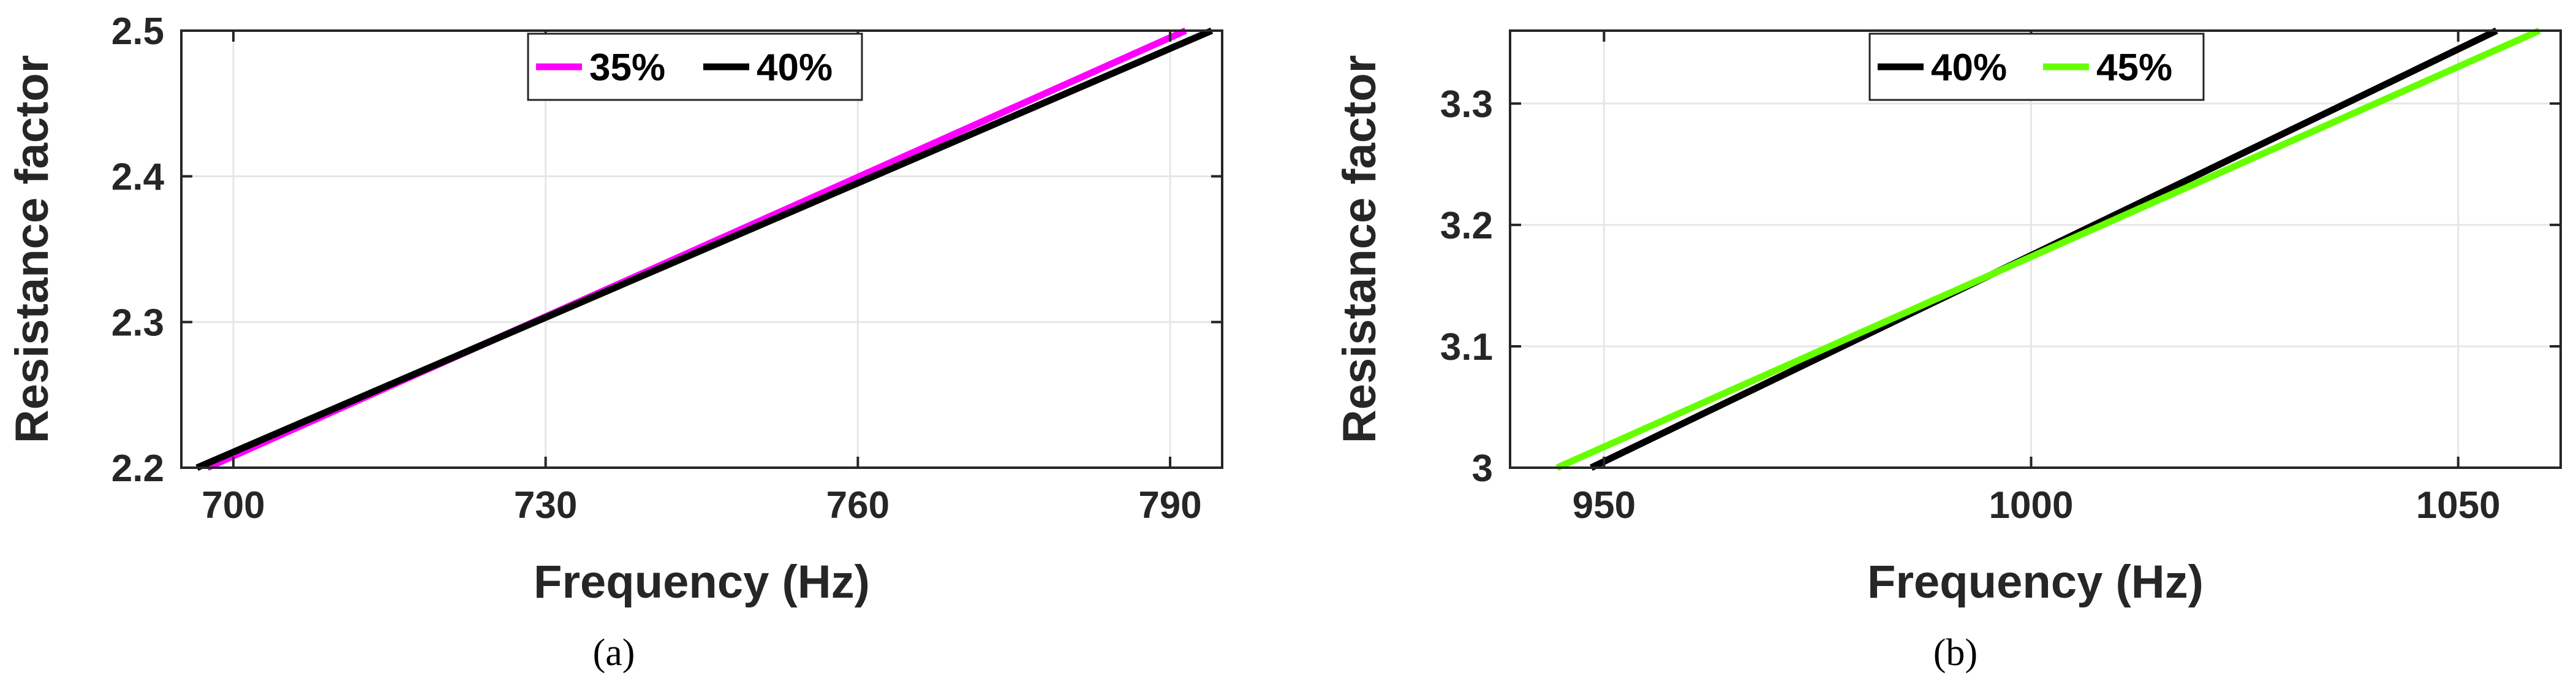 The height and width of the screenshot is (689, 2576). What do you see at coordinates (1169, 506) in the screenshot?
I see `x-tick-label: 790` at bounding box center [1169, 506].